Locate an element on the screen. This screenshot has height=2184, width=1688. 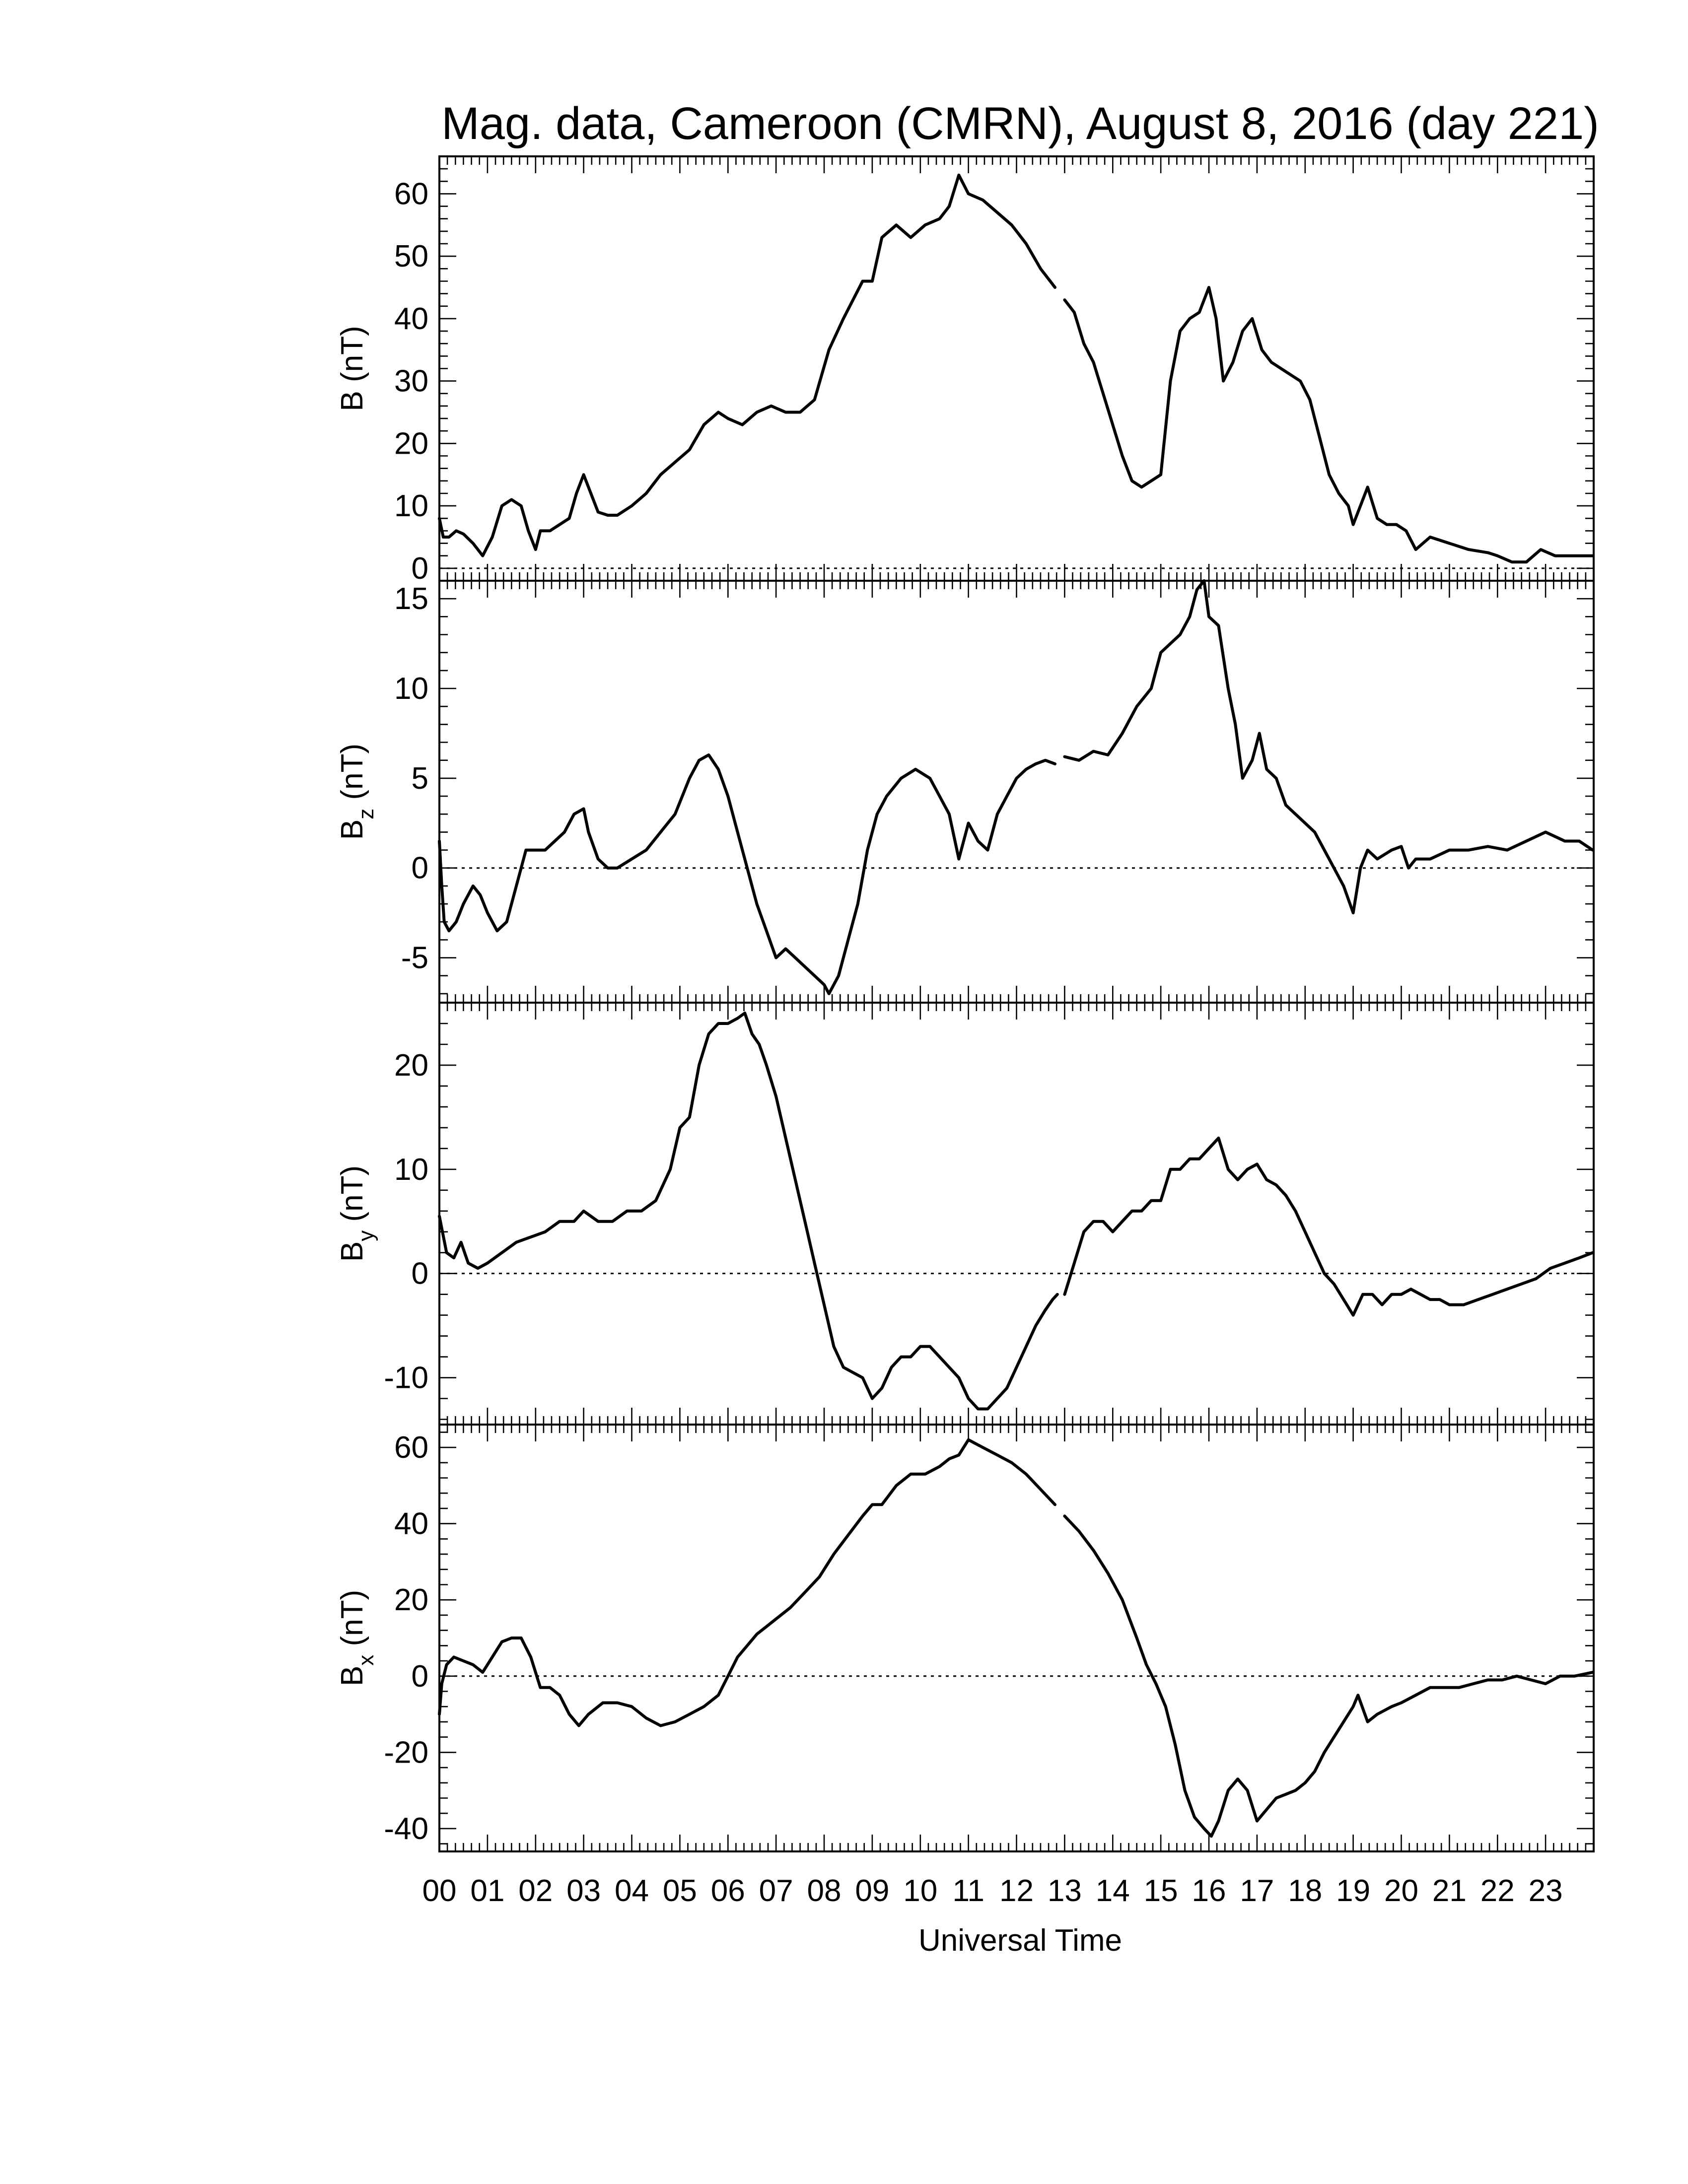
x-tick-label: 08 is located at coordinates (824, 1891).